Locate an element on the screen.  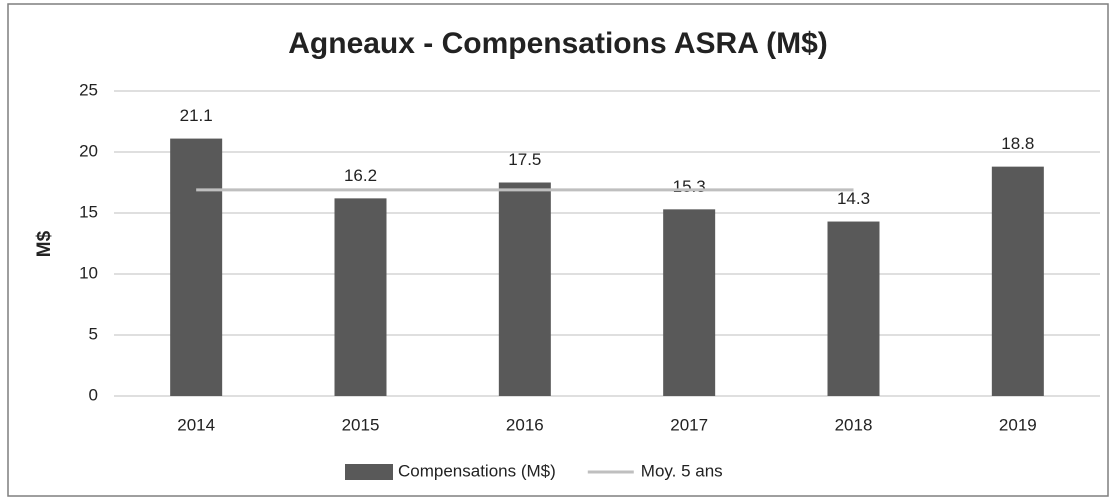
y-axis-label: M$ is located at coordinates (44, 243).